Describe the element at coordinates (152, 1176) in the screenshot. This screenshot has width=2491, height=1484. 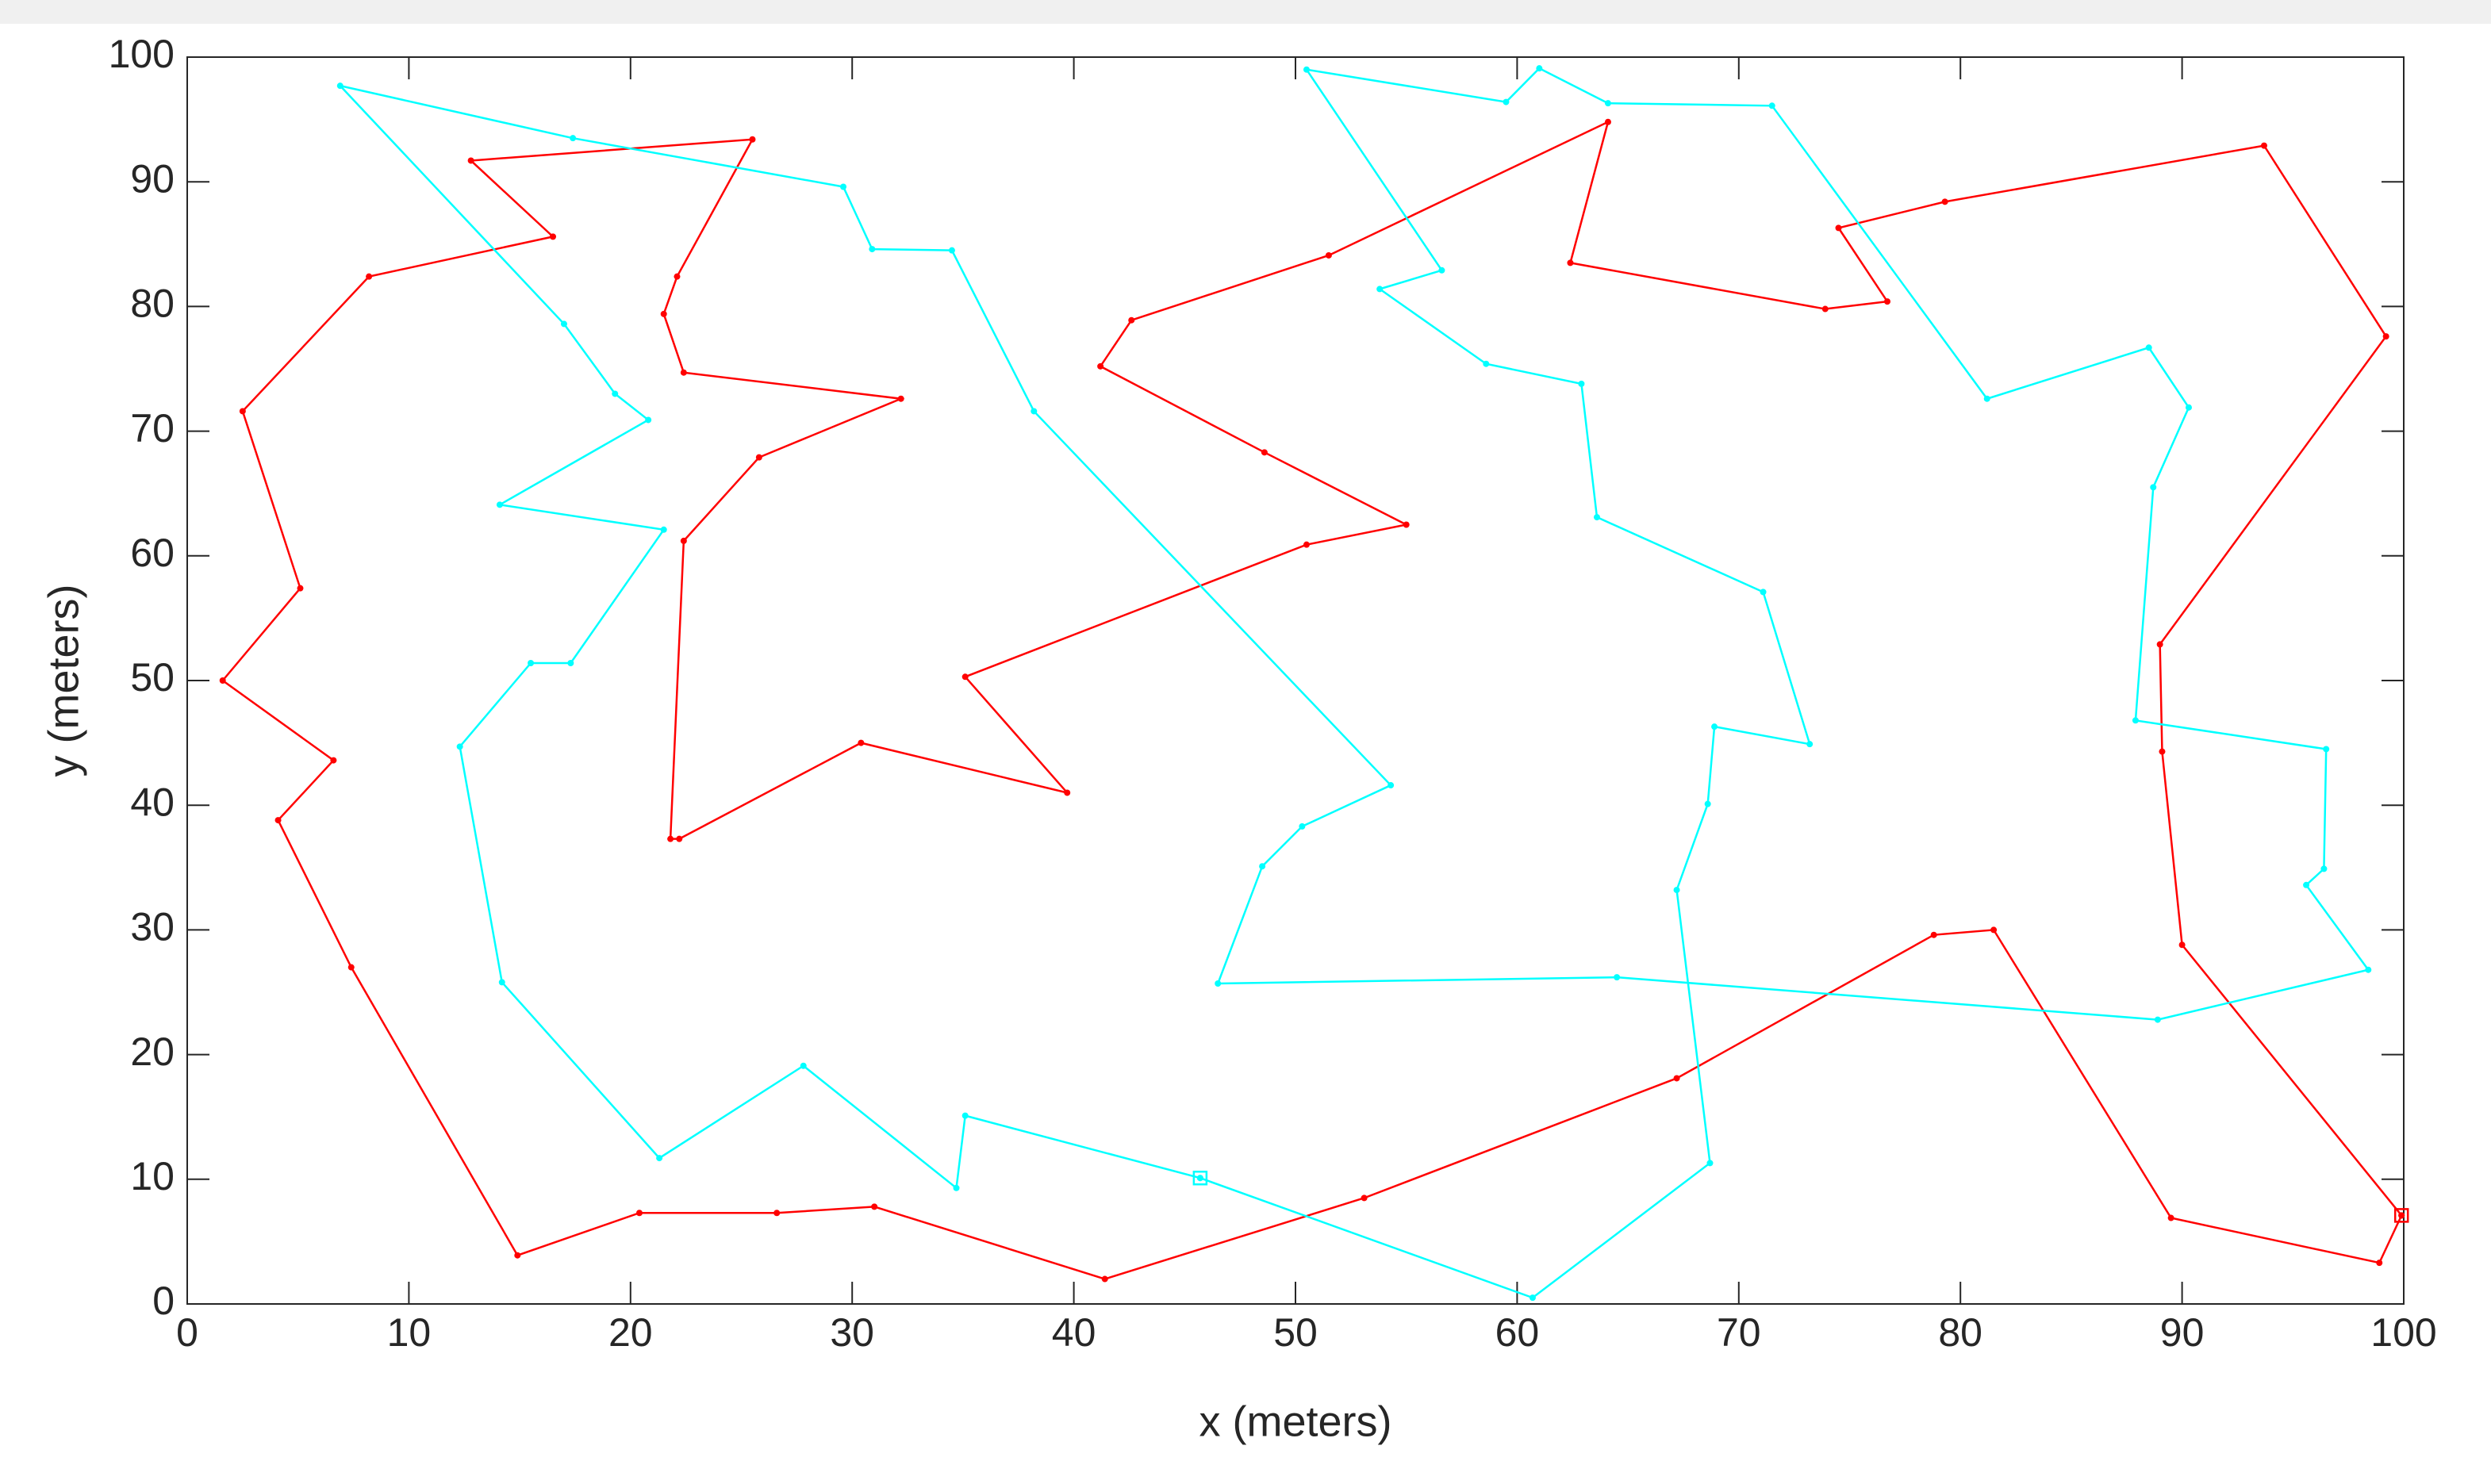
I see `y-tick-label: 10` at that location.